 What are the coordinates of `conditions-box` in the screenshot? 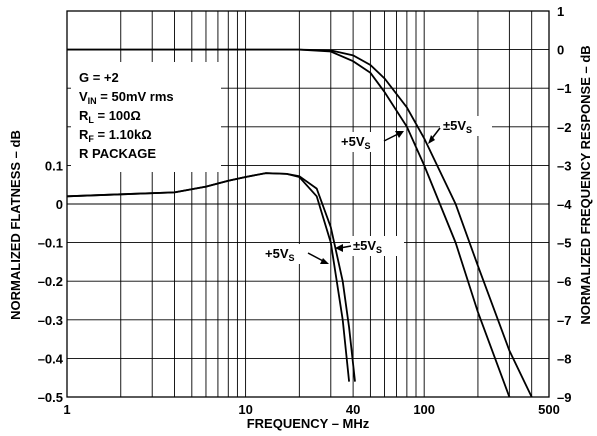 It's located at (146, 117).